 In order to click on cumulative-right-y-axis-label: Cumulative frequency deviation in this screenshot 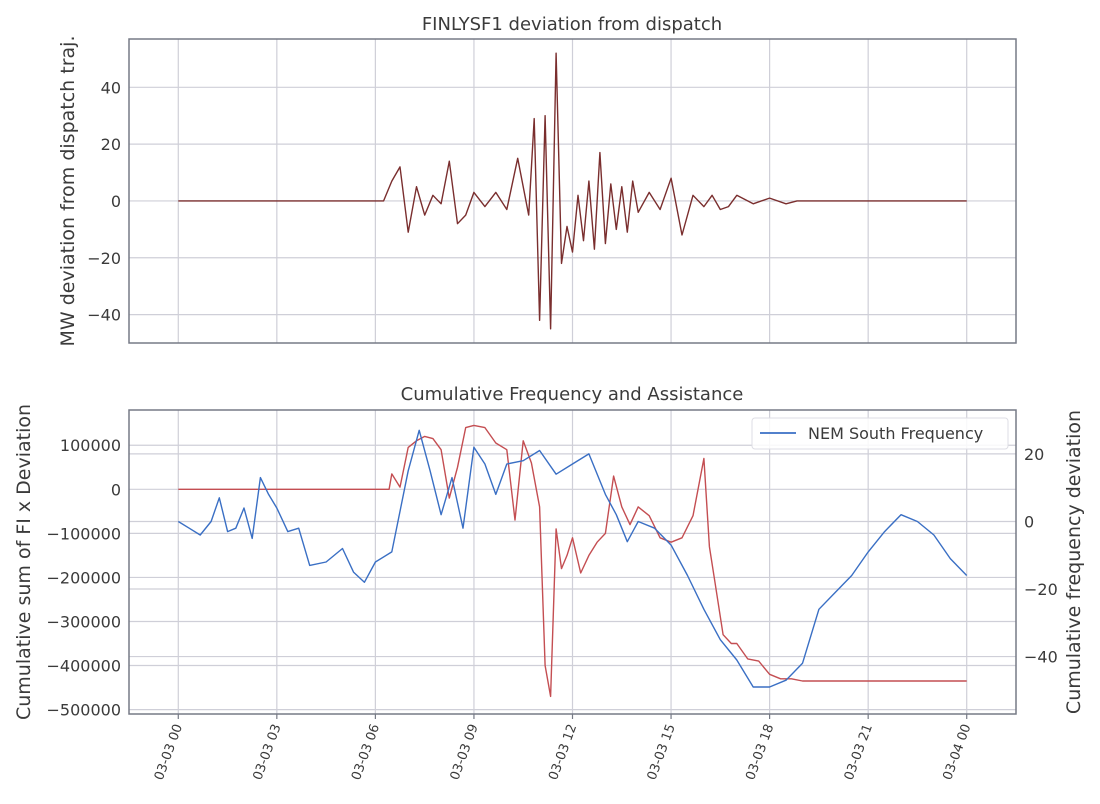, I will do `click(1074, 562)`.